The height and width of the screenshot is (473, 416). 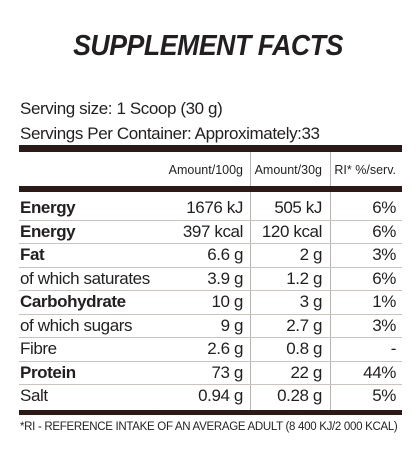 What do you see at coordinates (34, 395) in the screenshot?
I see `nutrient-label: Salt` at bounding box center [34, 395].